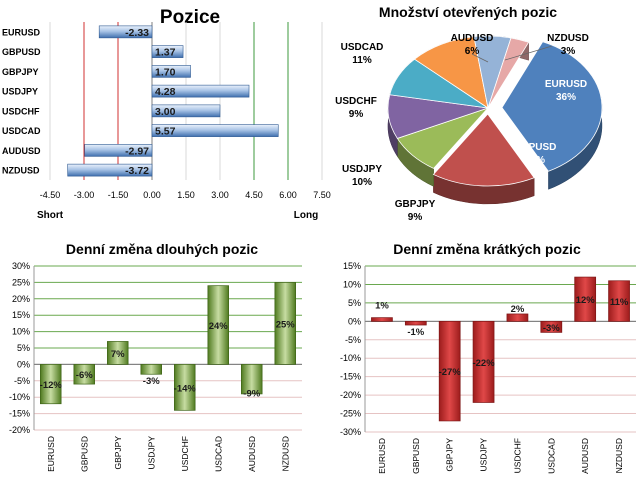 The height and width of the screenshot is (488, 644). What do you see at coordinates (21, 282) in the screenshot?
I see `y-tick-label: 25%` at bounding box center [21, 282].